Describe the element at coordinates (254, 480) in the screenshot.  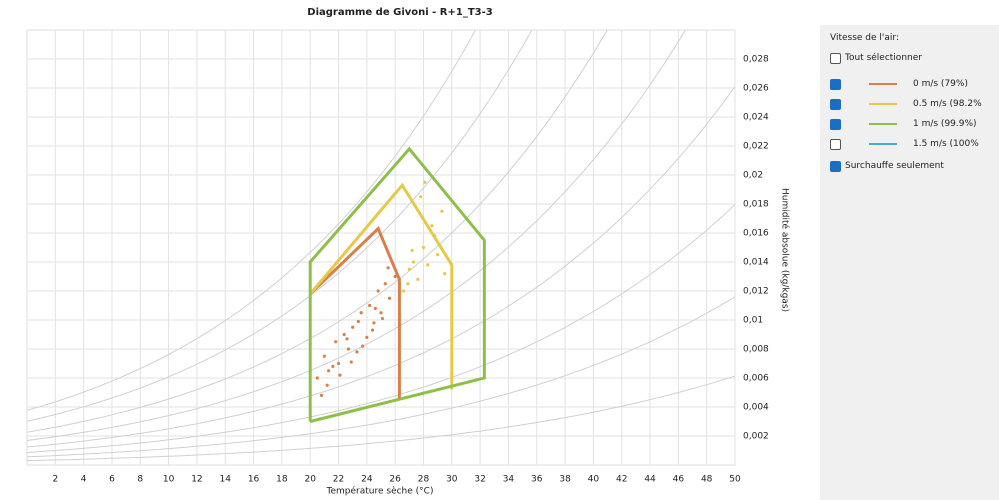
I see `x-tick-label: 16` at that location.